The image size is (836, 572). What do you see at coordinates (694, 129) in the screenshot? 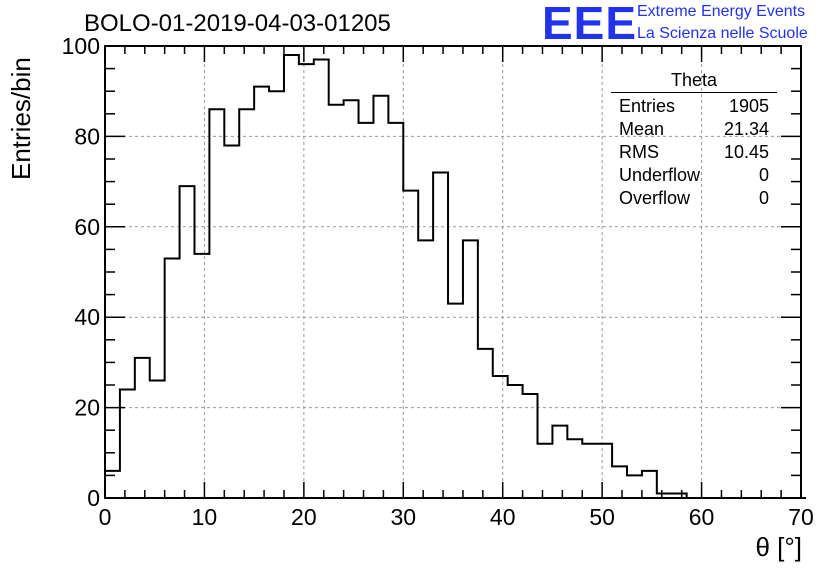
I see `stats-row-mean: Mean 21.34` at bounding box center [694, 129].